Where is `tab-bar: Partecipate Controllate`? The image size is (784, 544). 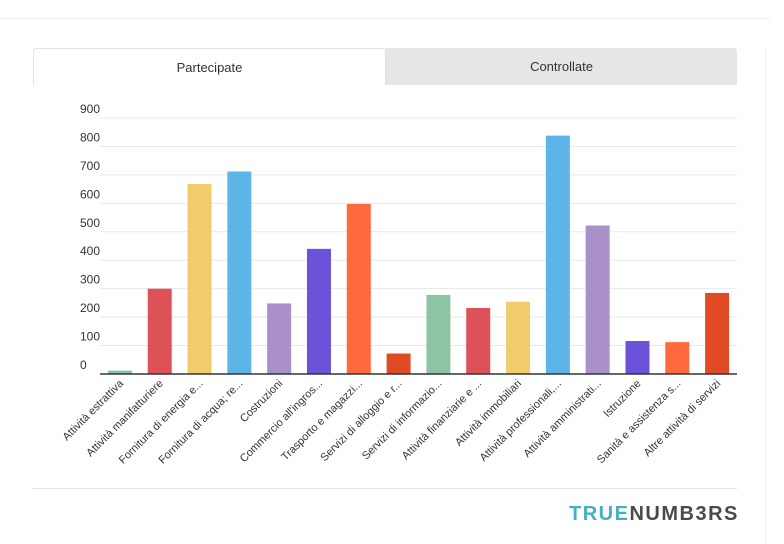
tab-bar: Partecipate Controllate is located at coordinates (385, 66).